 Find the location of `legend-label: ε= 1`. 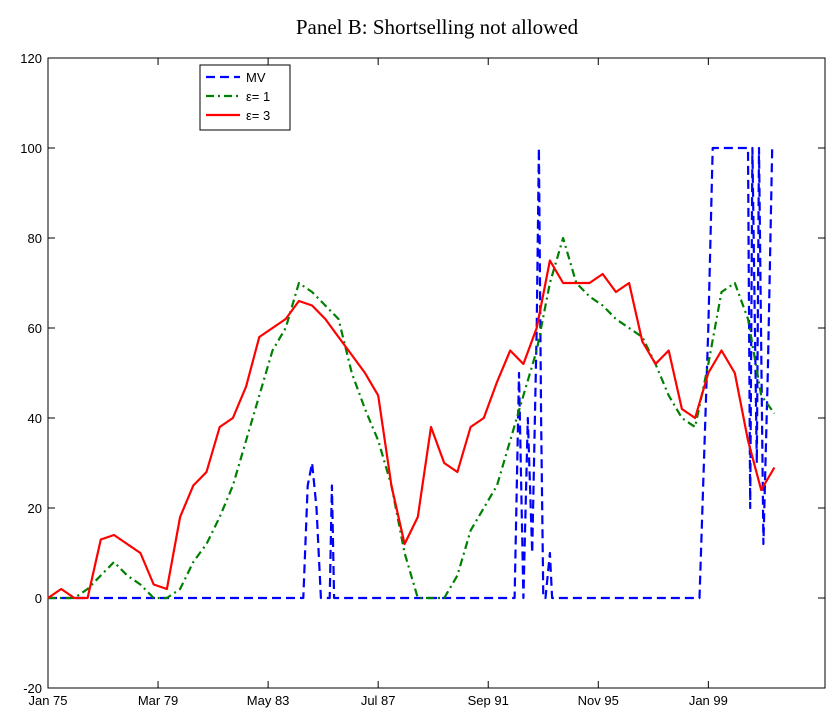

legend-label: ε= 1 is located at coordinates (258, 96).